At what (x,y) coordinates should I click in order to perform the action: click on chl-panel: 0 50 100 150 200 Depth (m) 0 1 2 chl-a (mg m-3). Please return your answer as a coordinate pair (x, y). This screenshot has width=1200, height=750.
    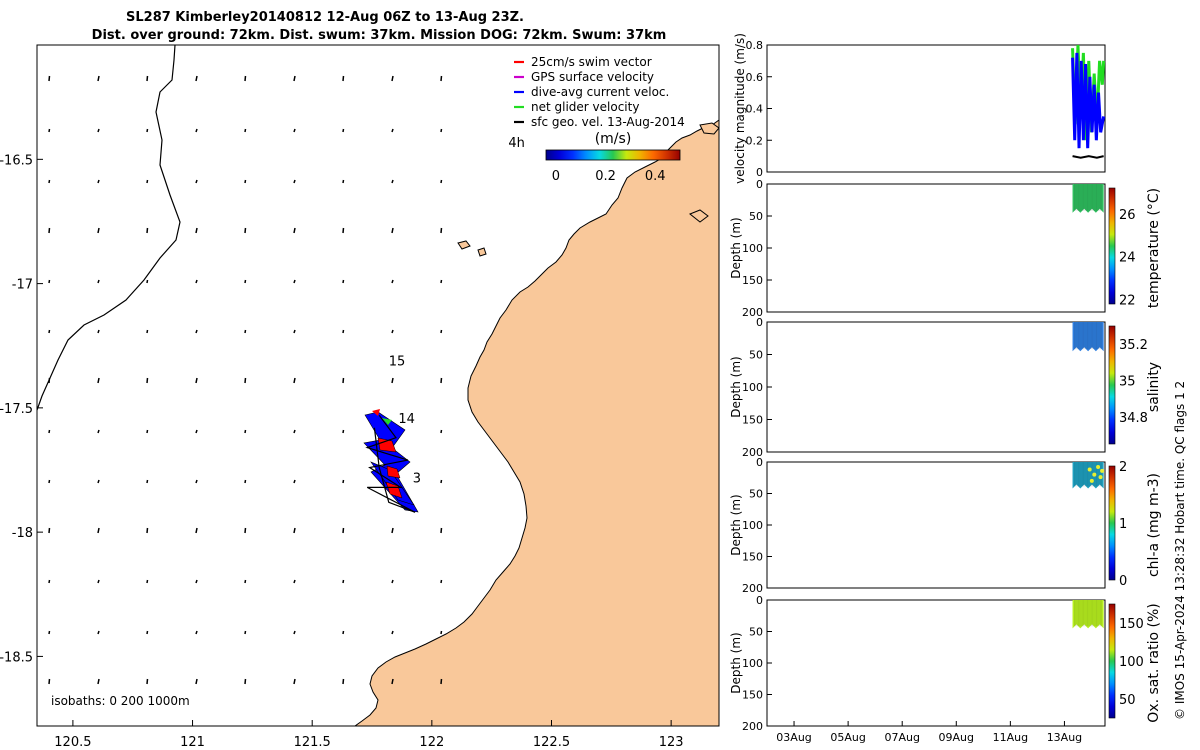
    Looking at the image, I should click on (945, 525).